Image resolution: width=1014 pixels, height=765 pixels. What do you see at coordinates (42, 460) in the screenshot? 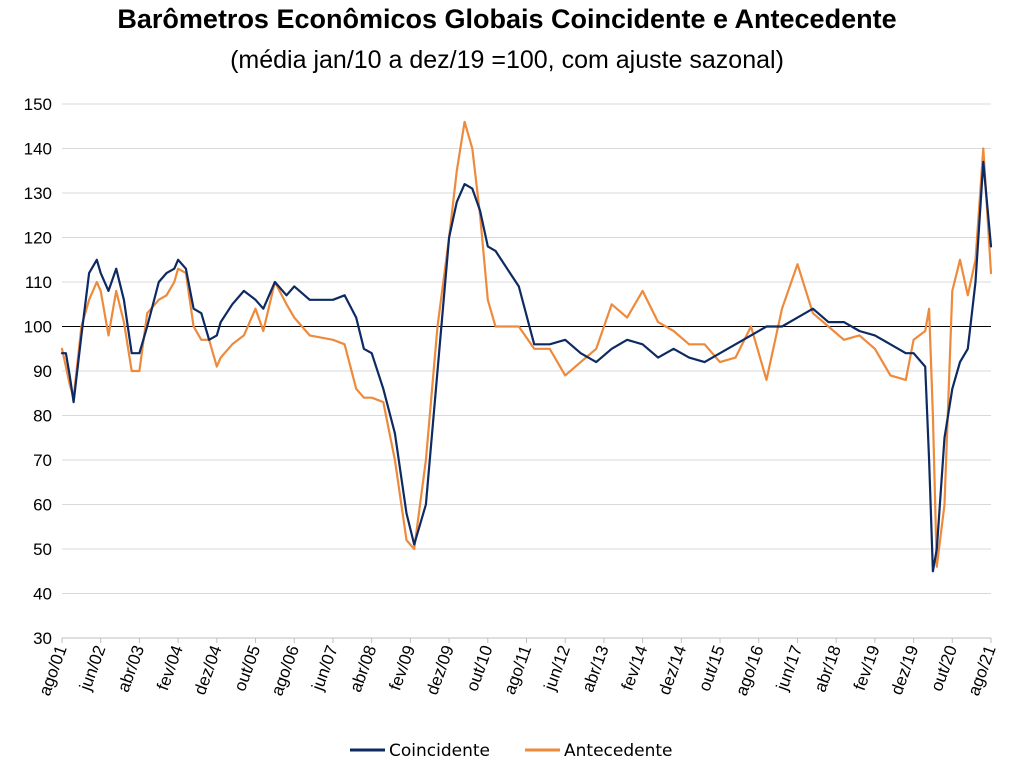
I see `y-tick-label: 70` at bounding box center [42, 460].